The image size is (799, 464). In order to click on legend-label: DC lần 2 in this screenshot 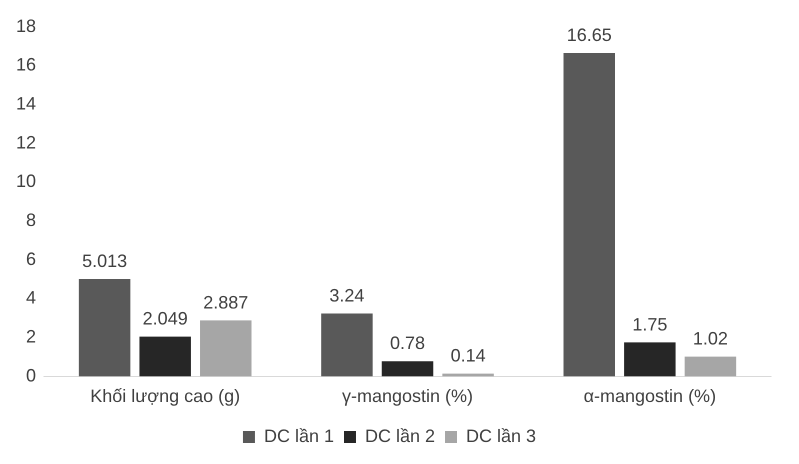, I will do `click(400, 436)`.